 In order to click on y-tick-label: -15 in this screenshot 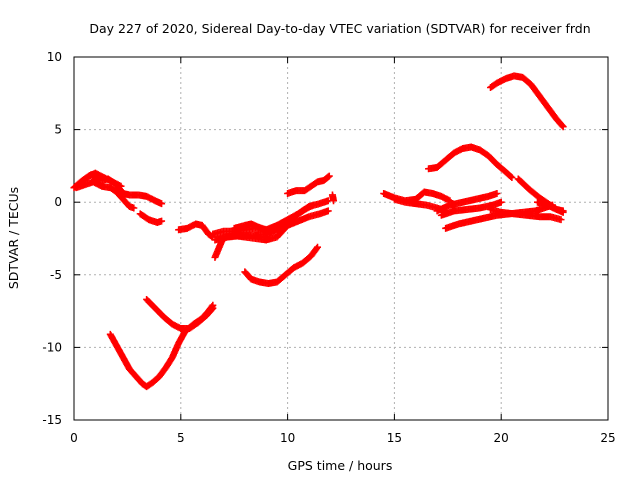, I will do `click(52, 420)`.